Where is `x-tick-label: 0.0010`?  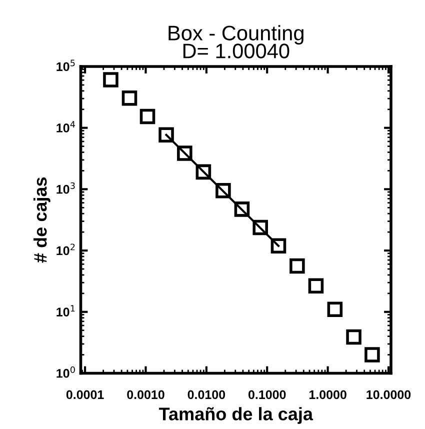 x-tick-label: 0.0010 is located at coordinates (145, 395).